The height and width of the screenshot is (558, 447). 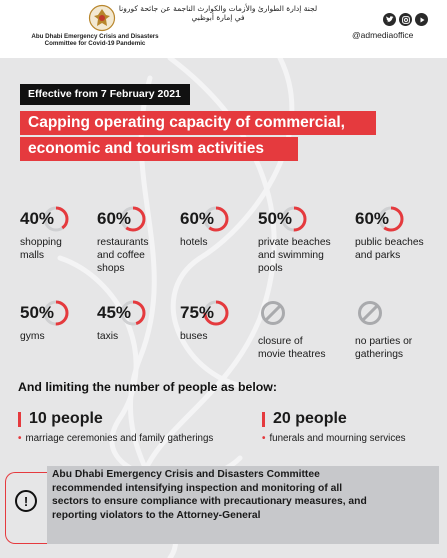 What do you see at coordinates (400, 330) in the screenshot?
I see `capacity-item: no parties or gatherings` at bounding box center [400, 330].